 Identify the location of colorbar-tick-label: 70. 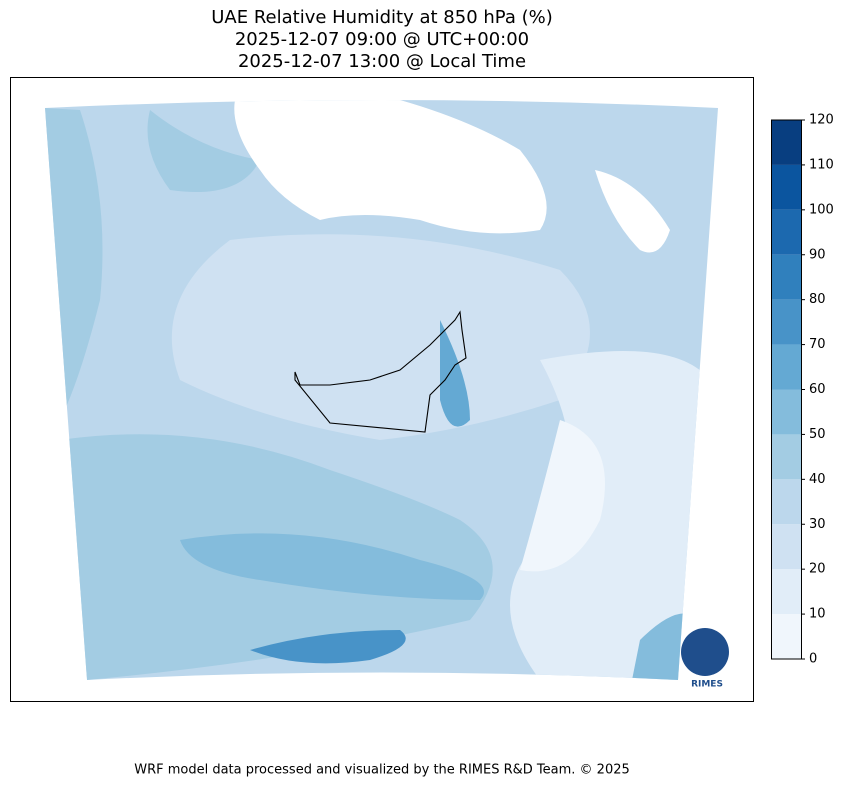
(817, 344).